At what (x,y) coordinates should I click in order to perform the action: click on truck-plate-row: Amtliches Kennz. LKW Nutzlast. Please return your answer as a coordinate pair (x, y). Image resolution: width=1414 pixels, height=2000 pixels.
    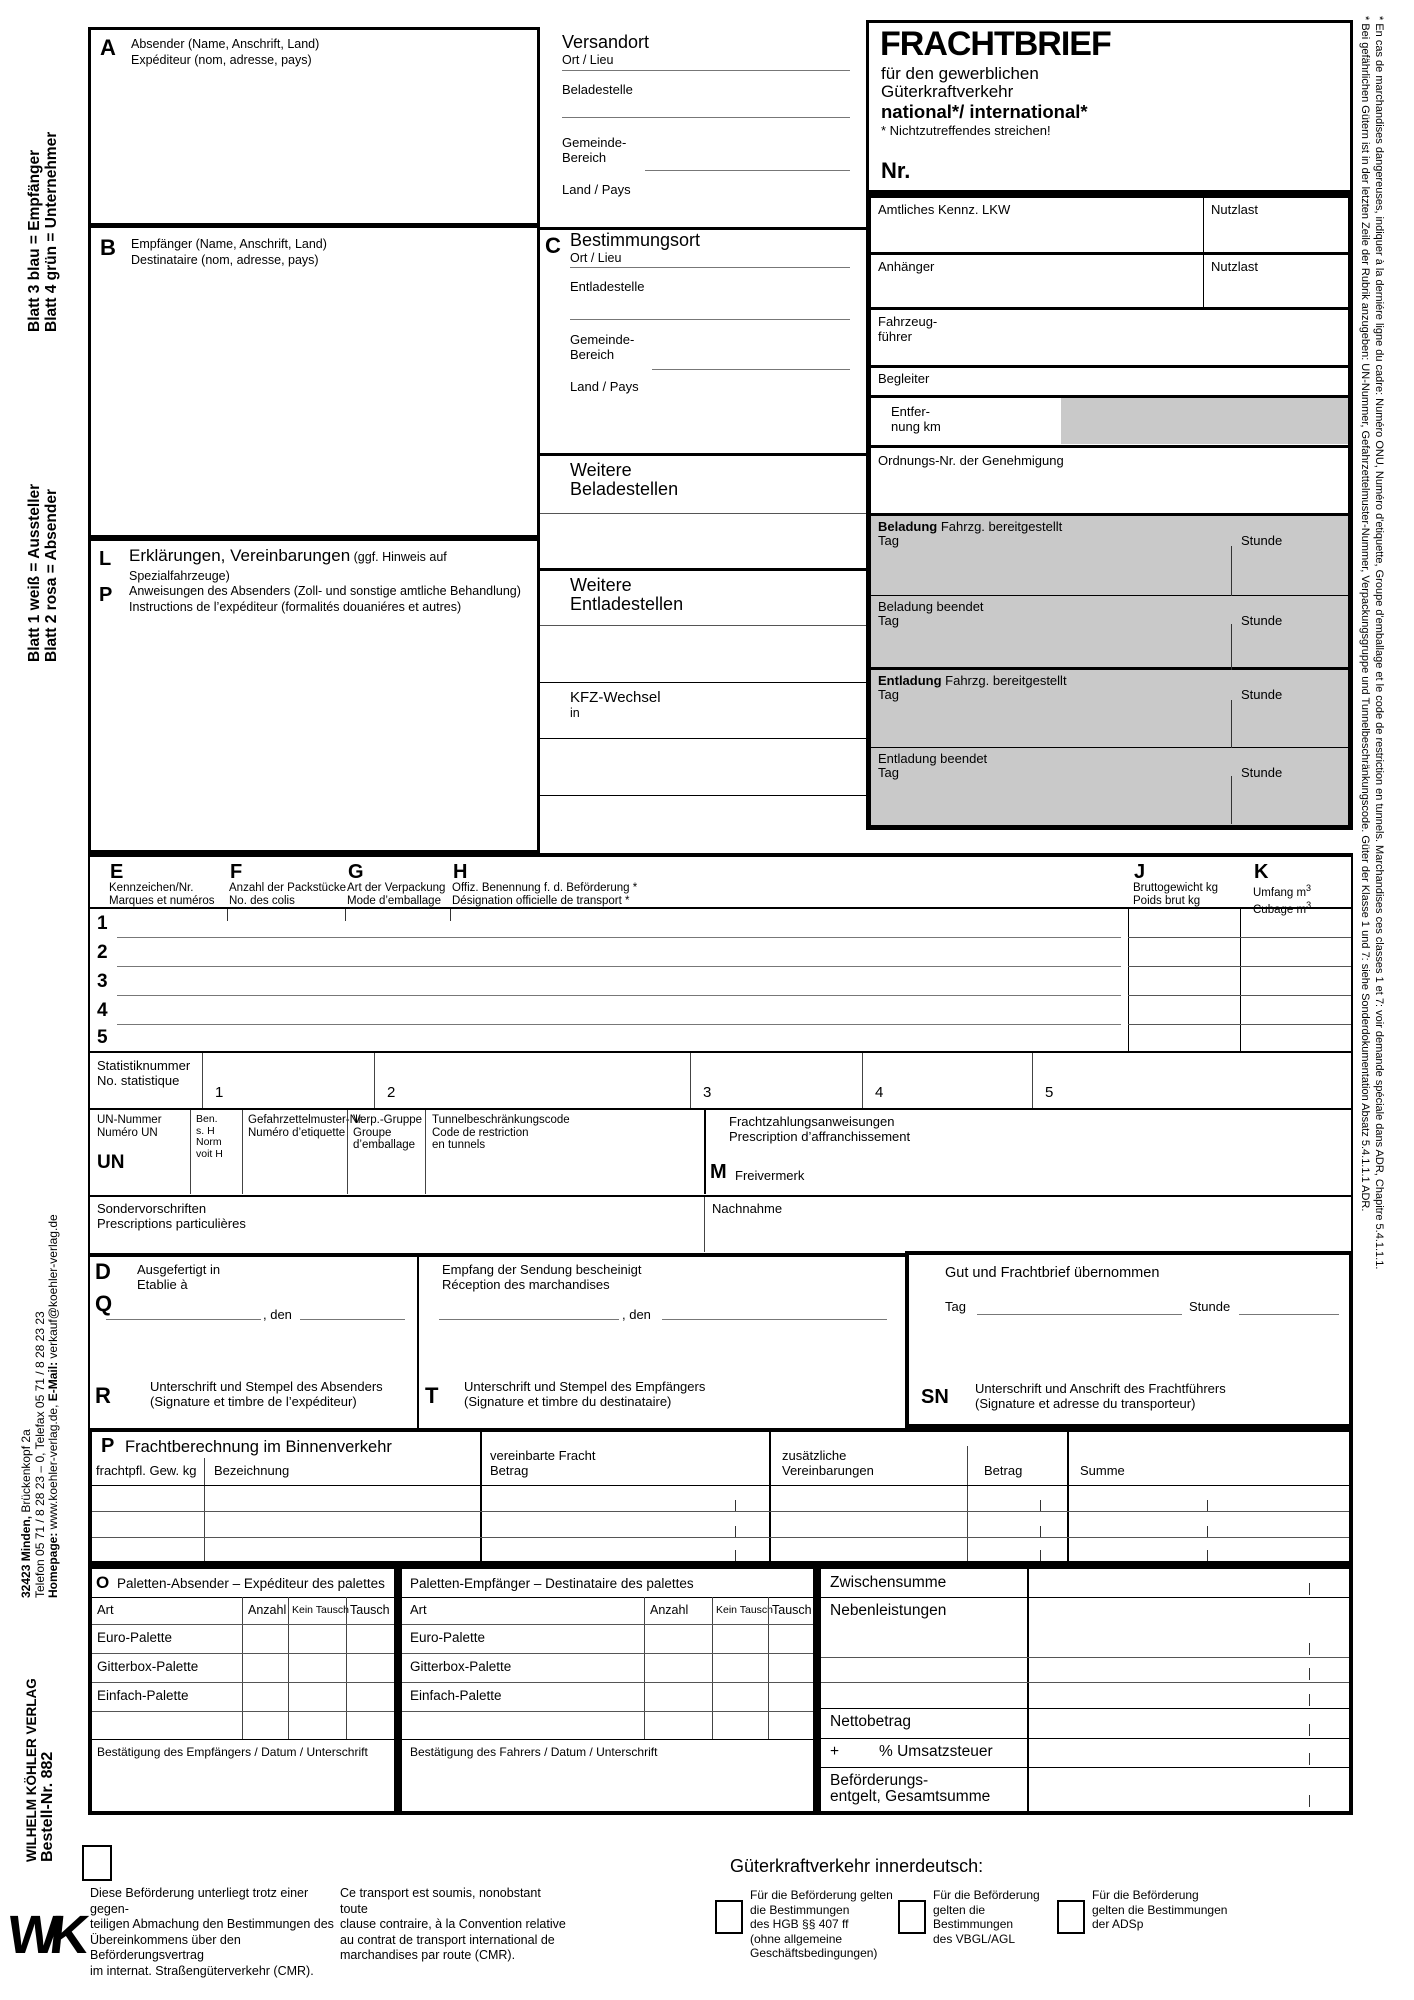
    Looking at the image, I should click on (1109, 226).